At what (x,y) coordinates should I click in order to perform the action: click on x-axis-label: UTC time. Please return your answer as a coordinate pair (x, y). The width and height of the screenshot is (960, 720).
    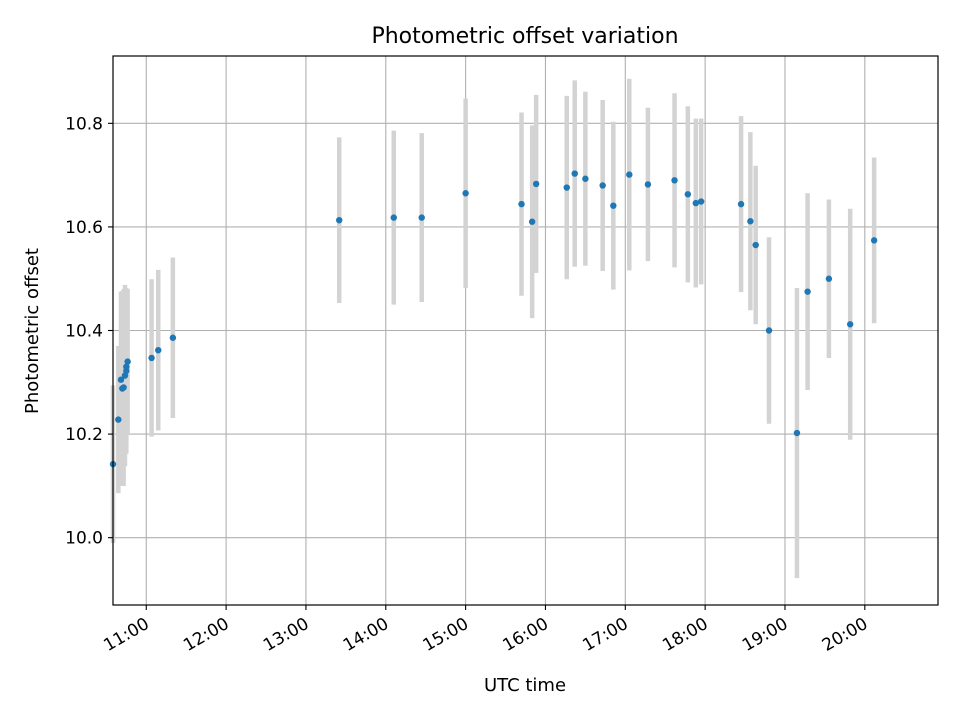
    Looking at the image, I should click on (525, 685).